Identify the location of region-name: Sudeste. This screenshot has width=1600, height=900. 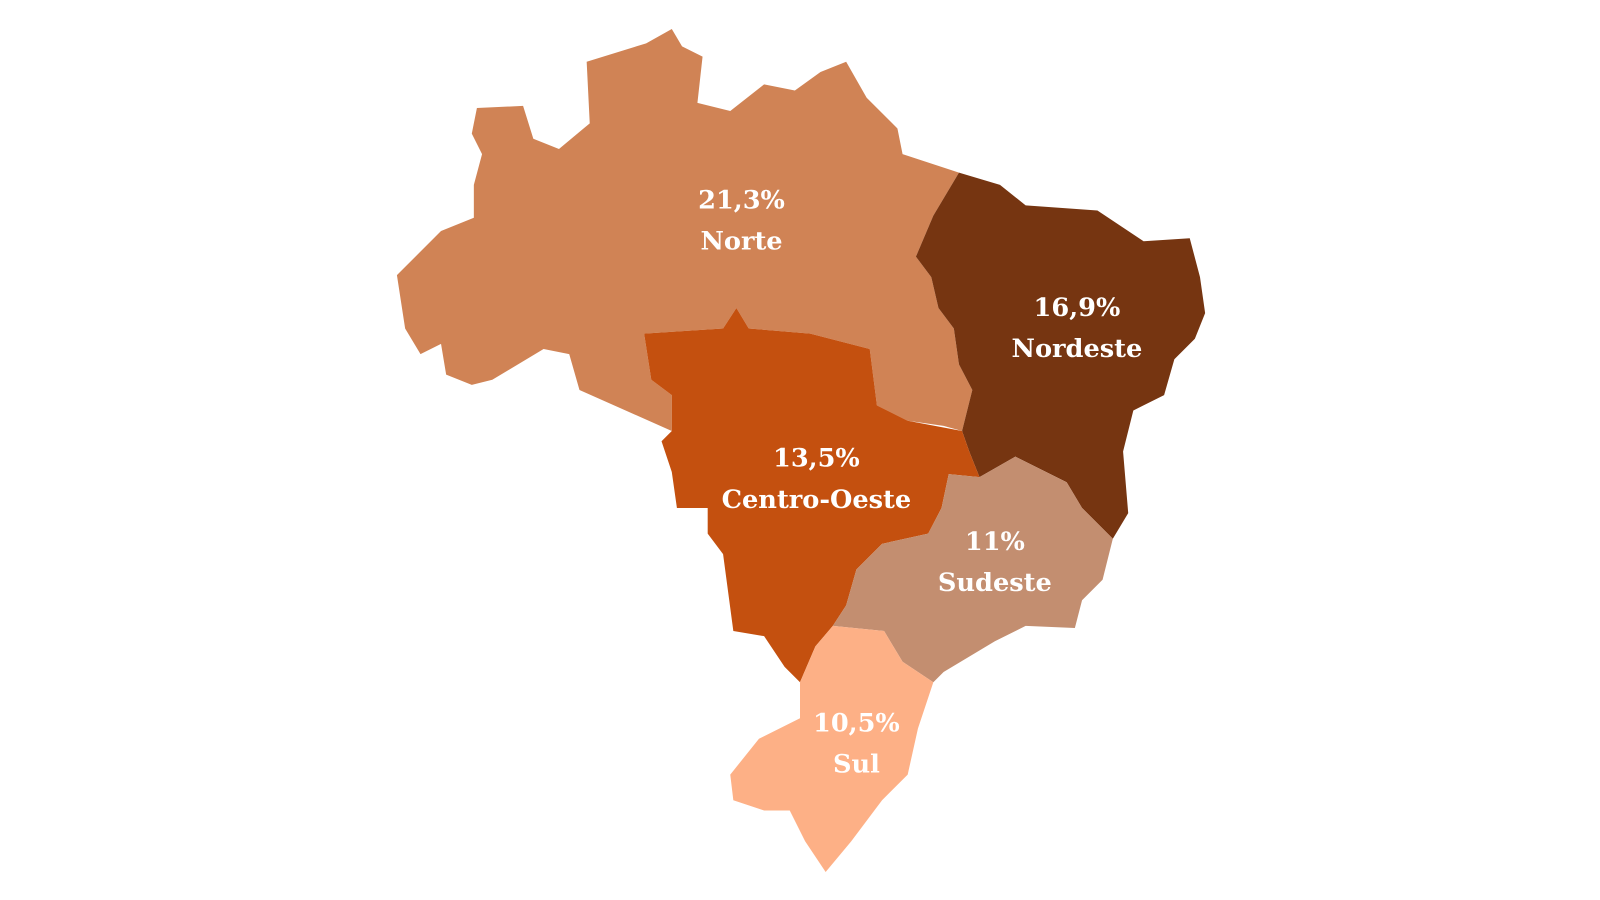
(995, 583).